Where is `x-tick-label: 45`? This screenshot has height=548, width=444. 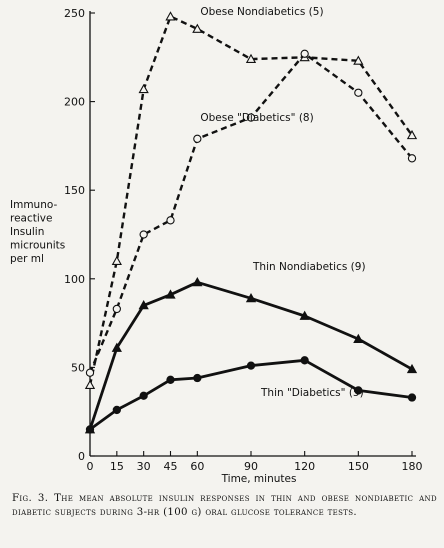 x-tick-label: 45 is located at coordinates (171, 466).